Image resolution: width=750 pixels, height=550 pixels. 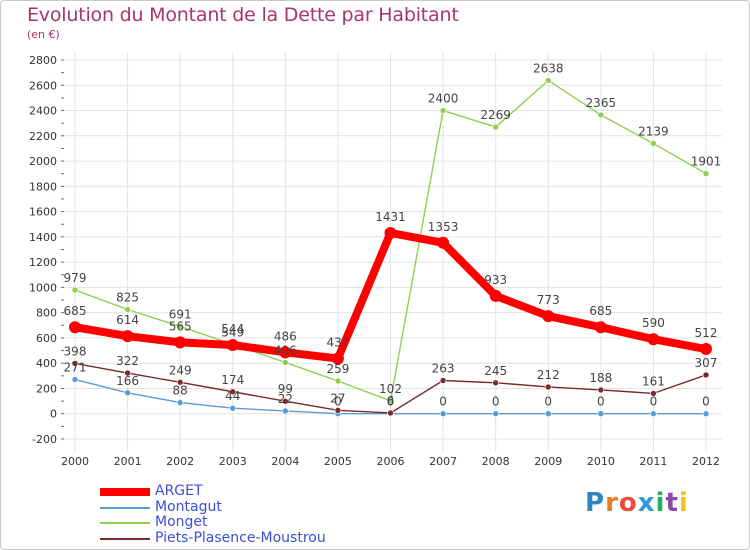 What do you see at coordinates (548, 461) in the screenshot?
I see `x-tick-label: 2009` at bounding box center [548, 461].